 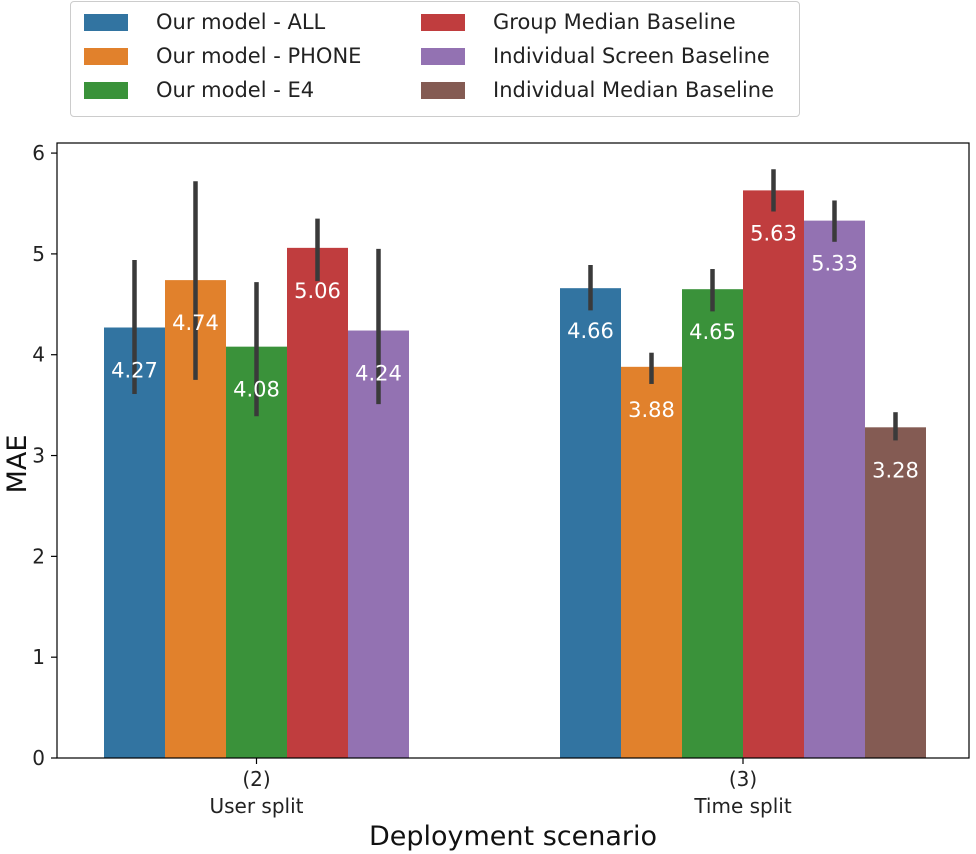 What do you see at coordinates (834, 264) in the screenshot?
I see `data-label: 5.33` at bounding box center [834, 264].